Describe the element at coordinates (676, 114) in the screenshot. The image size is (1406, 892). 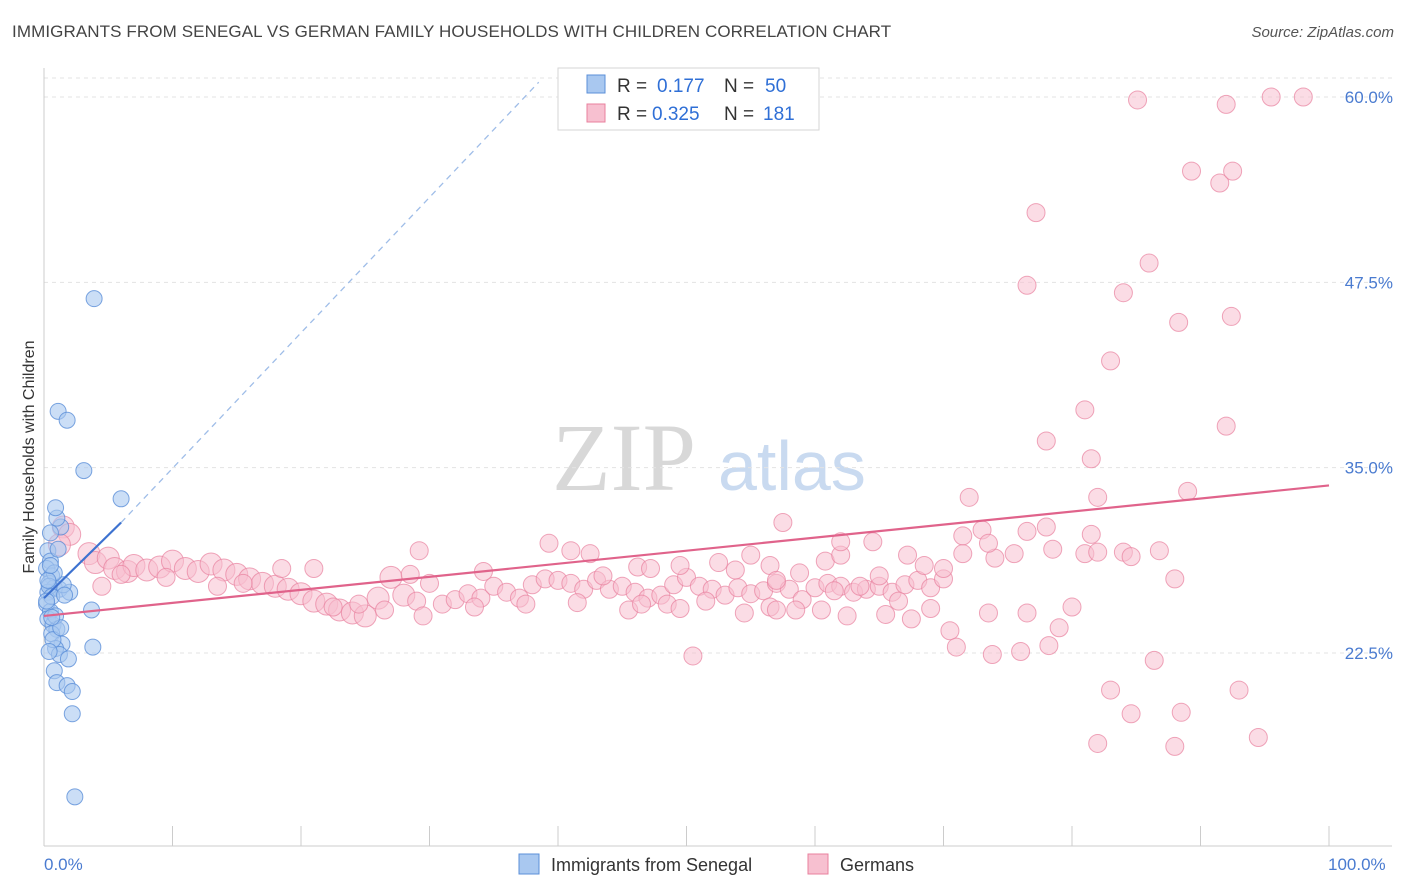
I see `legend-r-value-germans: 0.325` at that location.